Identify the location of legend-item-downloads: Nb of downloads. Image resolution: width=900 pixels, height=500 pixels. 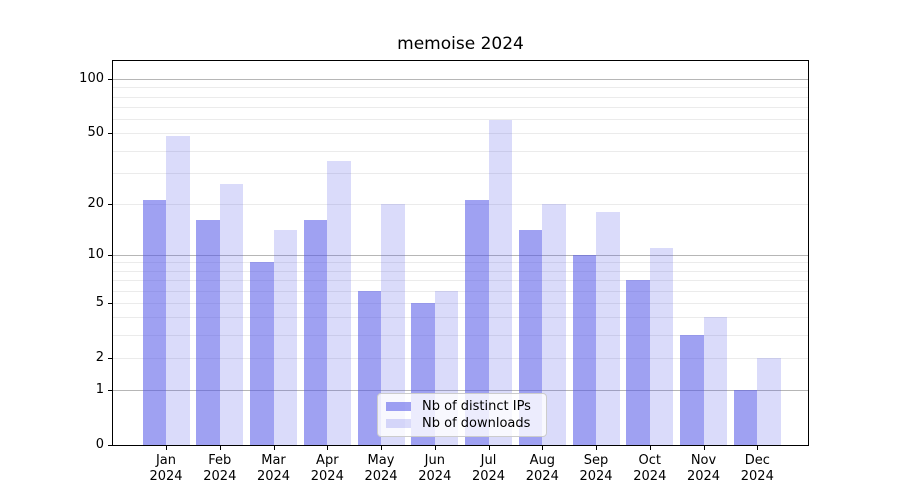
(462, 423).